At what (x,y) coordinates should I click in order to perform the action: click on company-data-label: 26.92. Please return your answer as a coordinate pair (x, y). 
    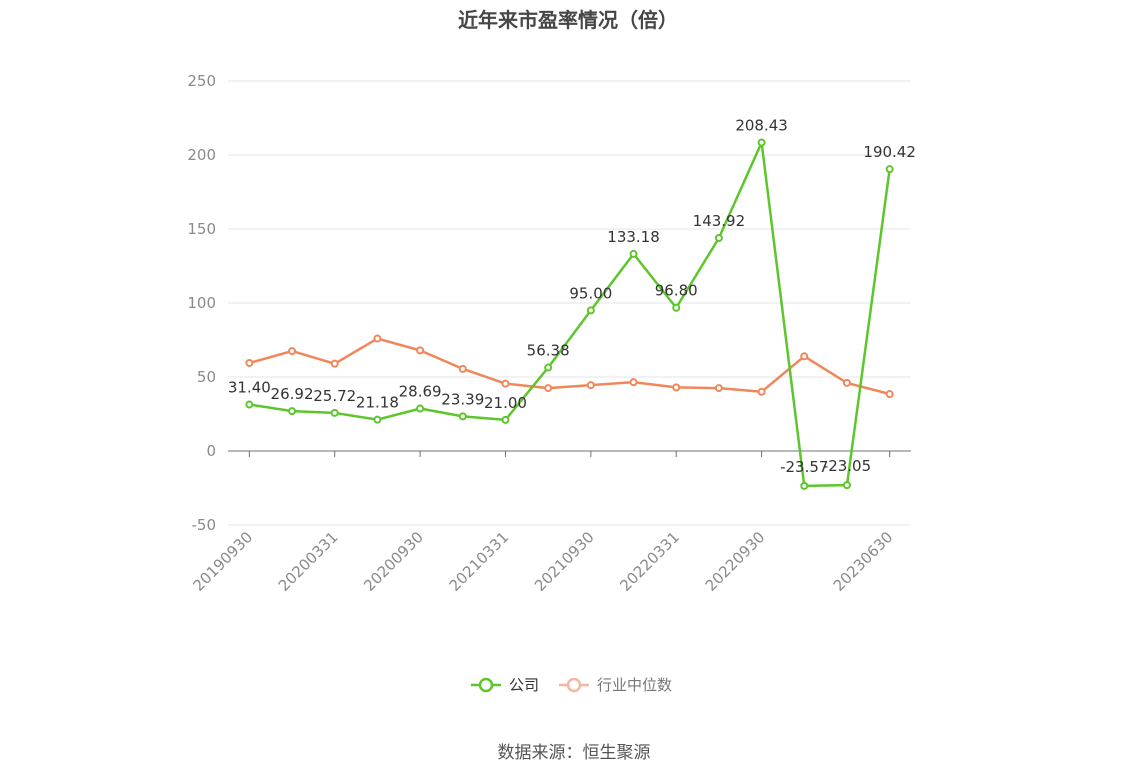
    Looking at the image, I should click on (292, 394).